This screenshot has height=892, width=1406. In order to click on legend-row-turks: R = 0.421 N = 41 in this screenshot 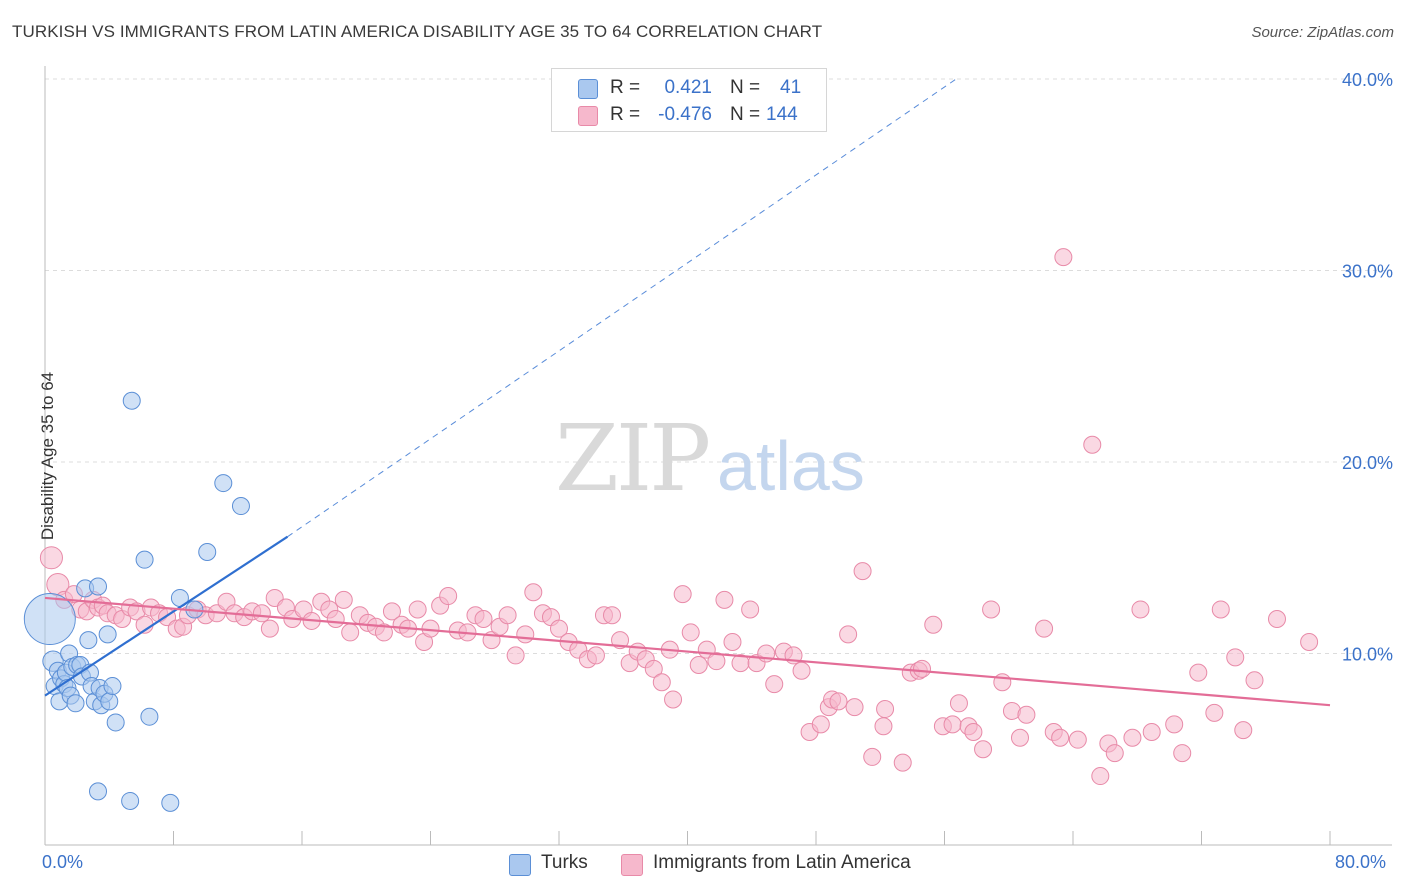, I will do `click(689, 88)`.